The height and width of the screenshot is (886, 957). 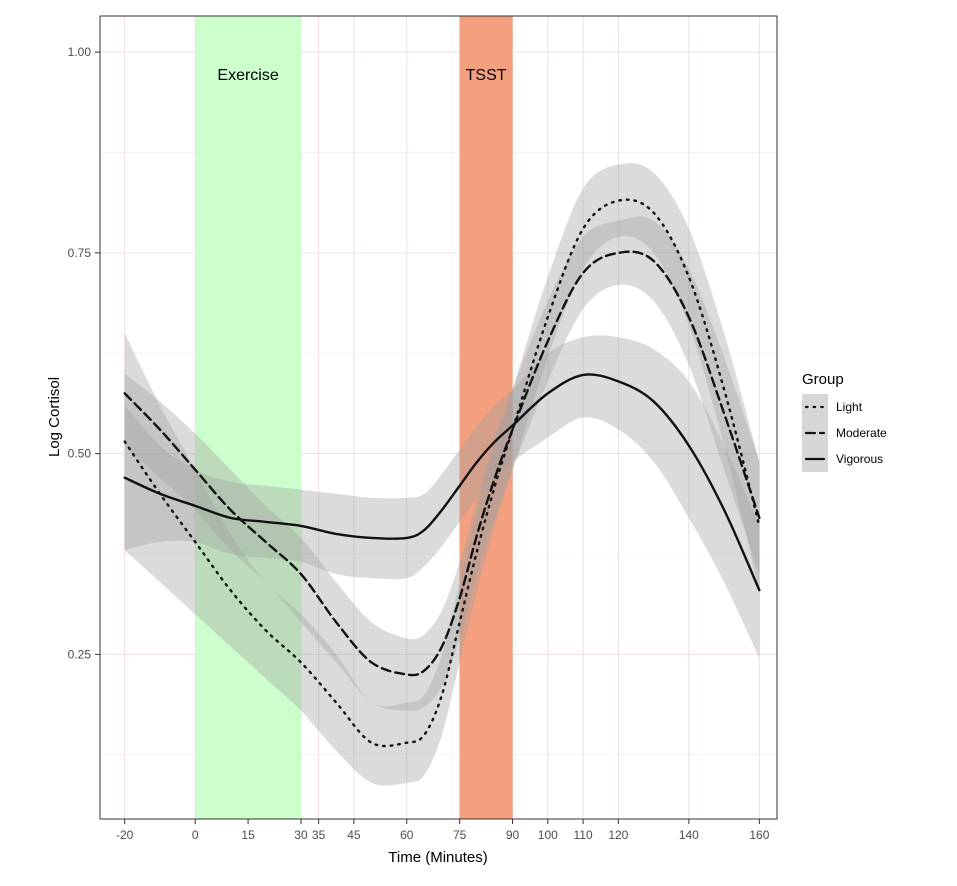 I want to click on legend-title: Group, so click(x=823, y=379).